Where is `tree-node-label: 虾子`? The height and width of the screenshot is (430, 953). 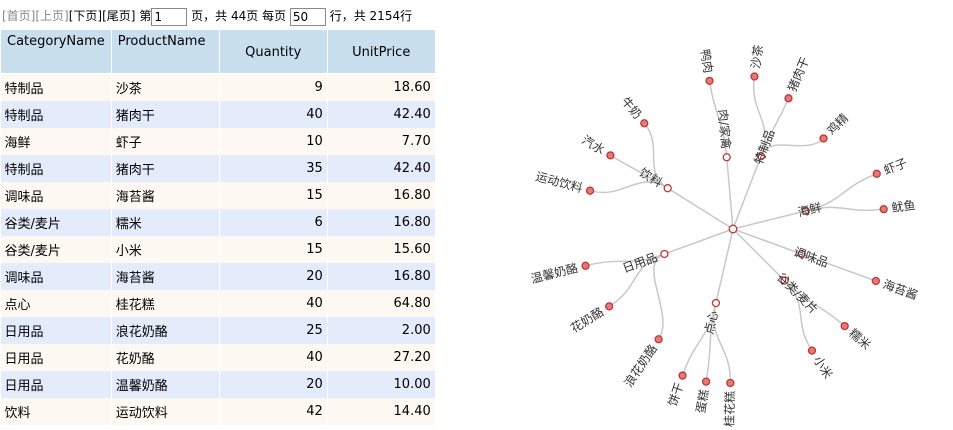 tree-node-label: 虾子 is located at coordinates (895, 167).